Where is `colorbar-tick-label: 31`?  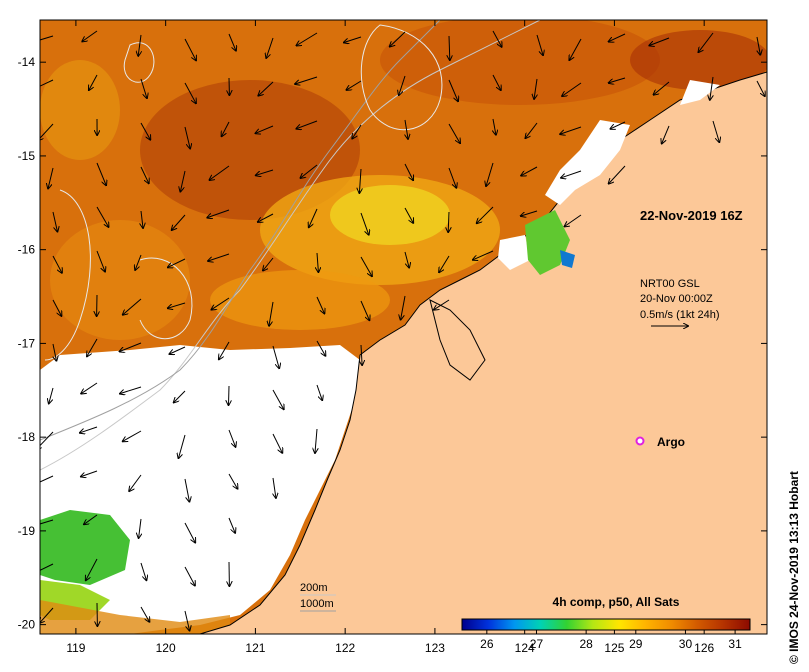 colorbar-tick-label: 31 is located at coordinates (735, 644).